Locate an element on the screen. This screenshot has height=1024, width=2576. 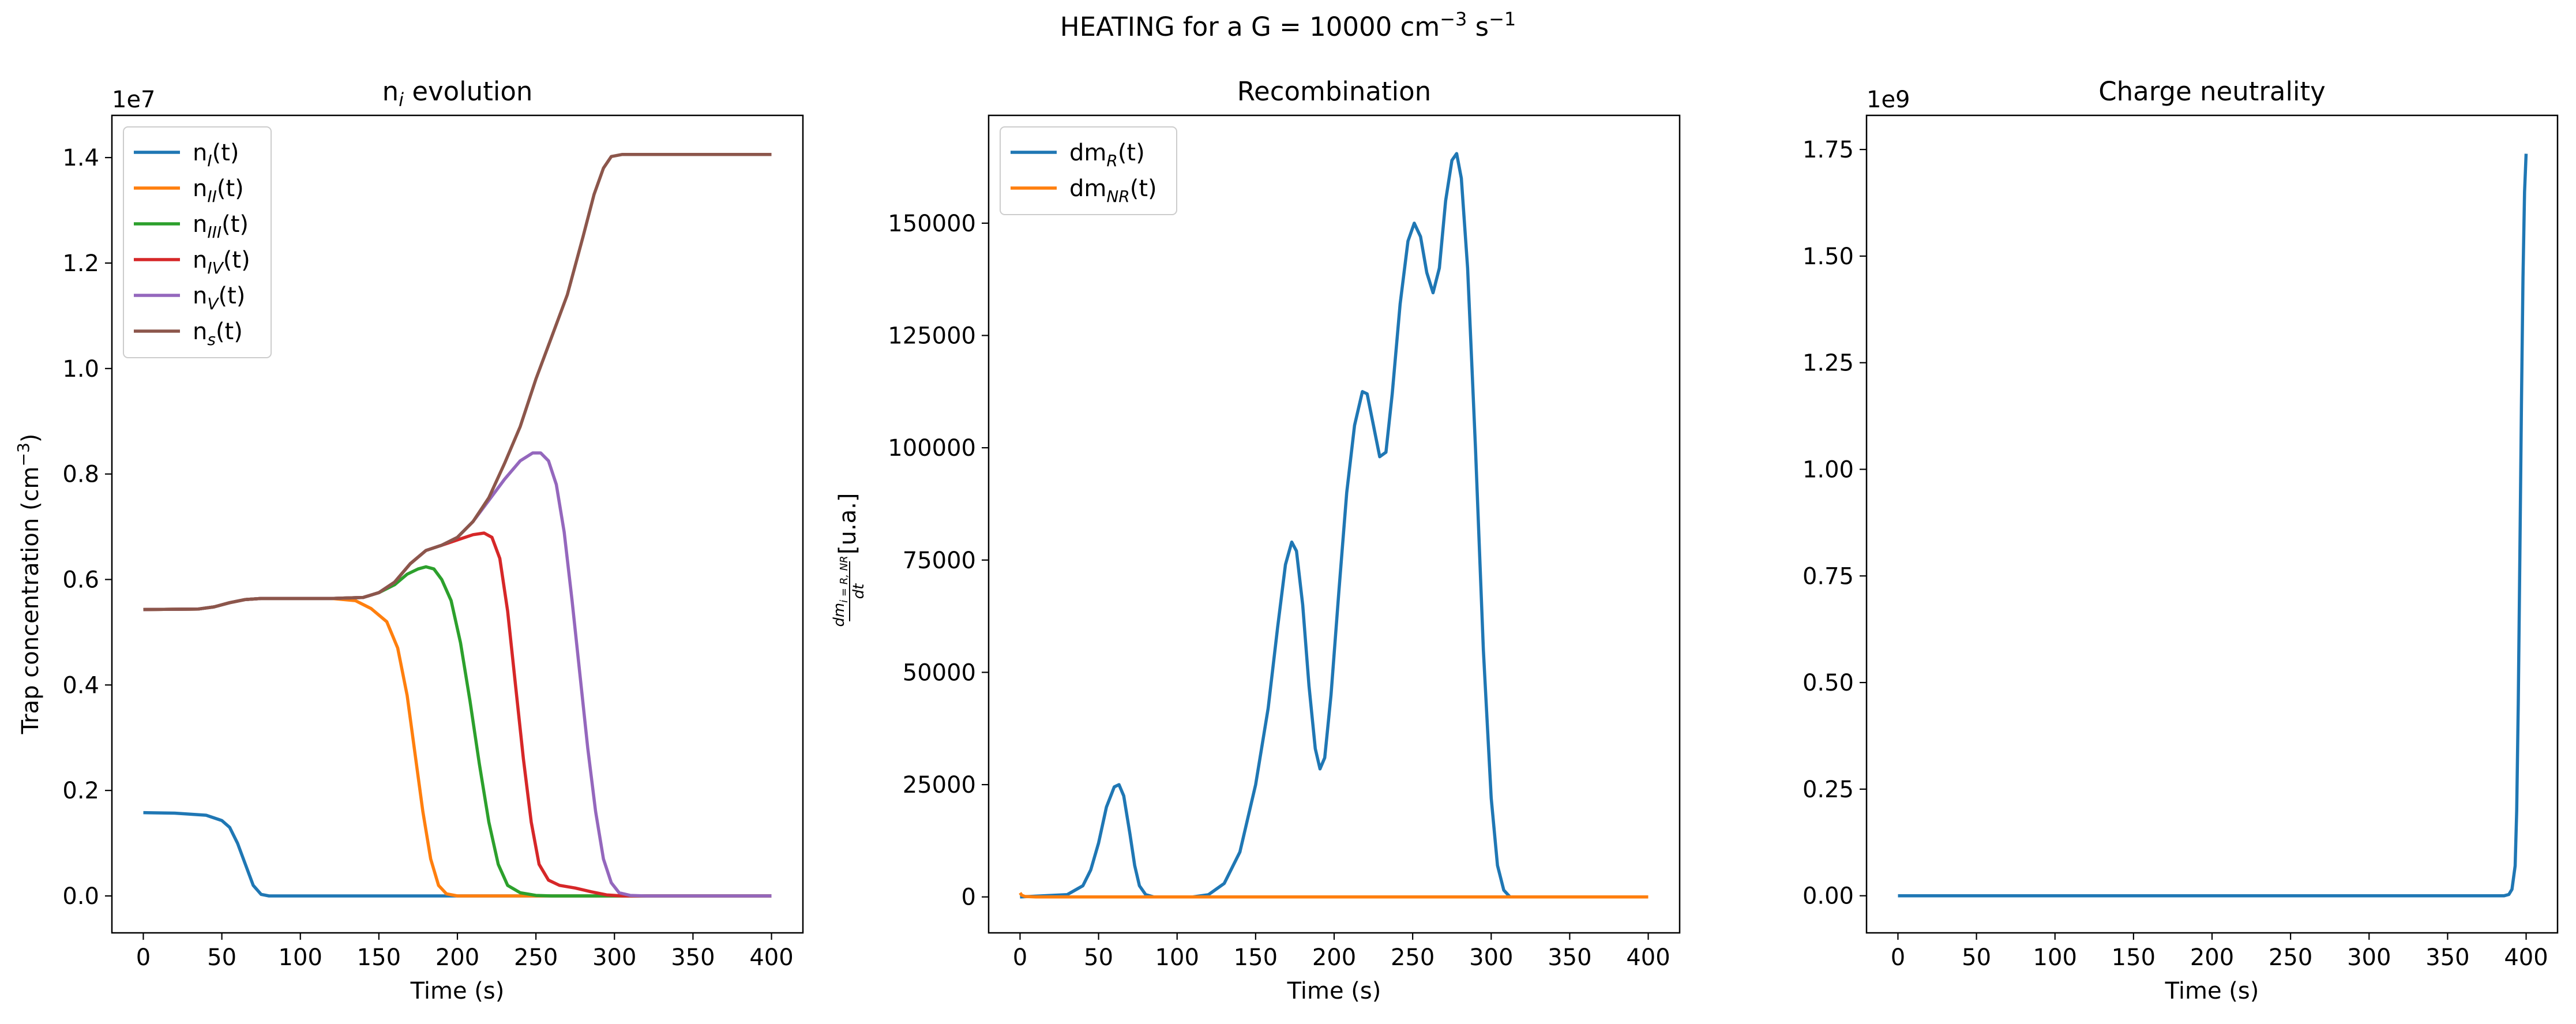
y-tick-label: 0.8 is located at coordinates (80, 475).